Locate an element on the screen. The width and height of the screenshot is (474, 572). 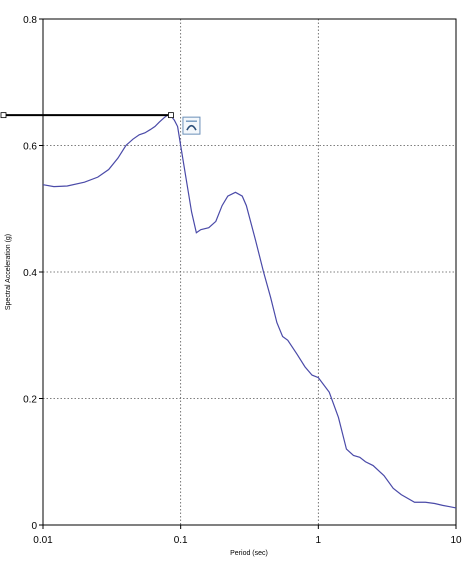
peak-point-handle is located at coordinates (171, 115).